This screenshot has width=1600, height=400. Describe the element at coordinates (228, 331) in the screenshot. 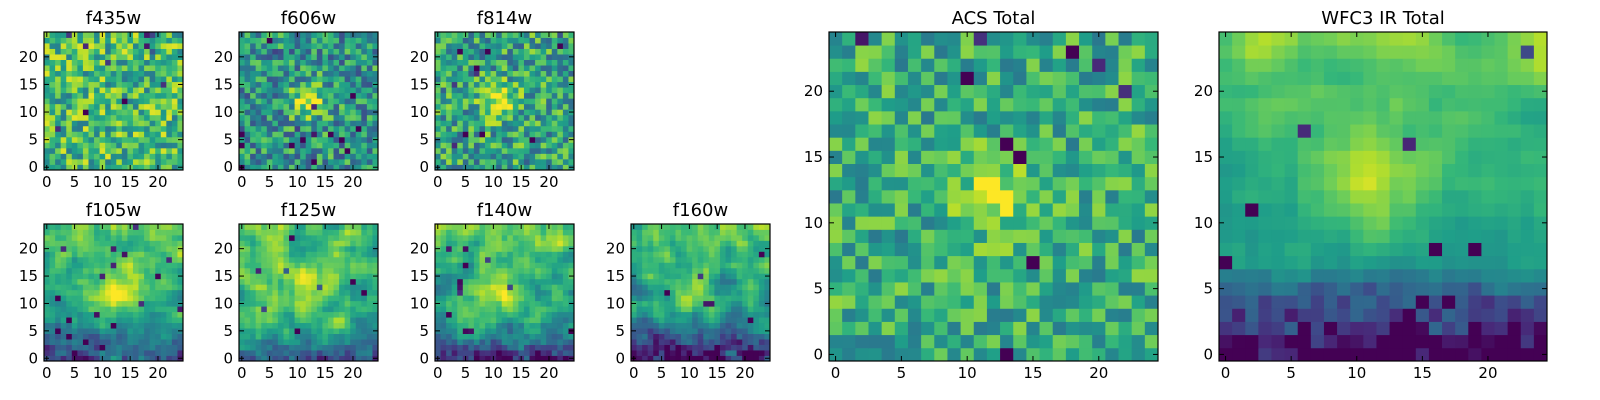

I see `y-tick-label: 5` at that location.